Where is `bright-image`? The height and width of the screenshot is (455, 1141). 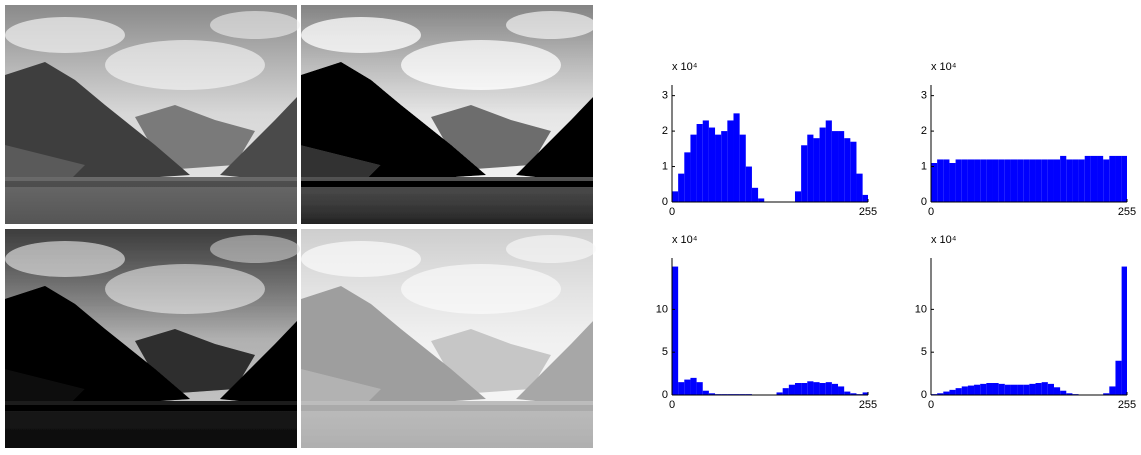
bright-image is located at coordinates (448, 338).